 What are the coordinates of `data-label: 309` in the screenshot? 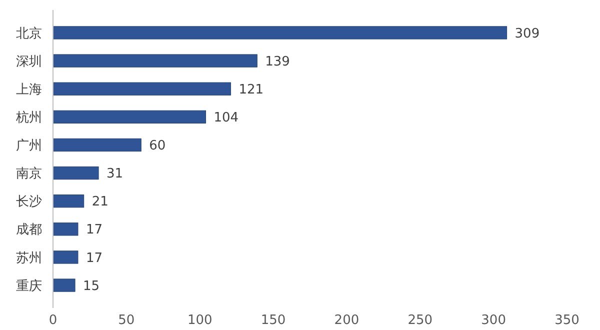 It's located at (527, 34).